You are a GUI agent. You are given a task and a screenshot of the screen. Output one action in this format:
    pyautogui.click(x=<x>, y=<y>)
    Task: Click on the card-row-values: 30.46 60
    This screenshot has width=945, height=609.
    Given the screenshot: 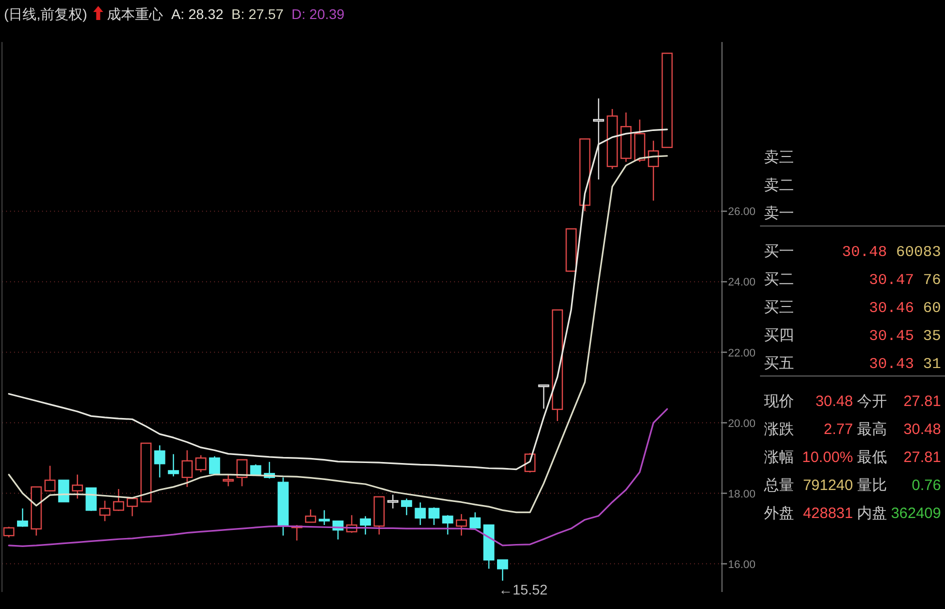 What is the action you would take?
    pyautogui.click(x=904, y=308)
    